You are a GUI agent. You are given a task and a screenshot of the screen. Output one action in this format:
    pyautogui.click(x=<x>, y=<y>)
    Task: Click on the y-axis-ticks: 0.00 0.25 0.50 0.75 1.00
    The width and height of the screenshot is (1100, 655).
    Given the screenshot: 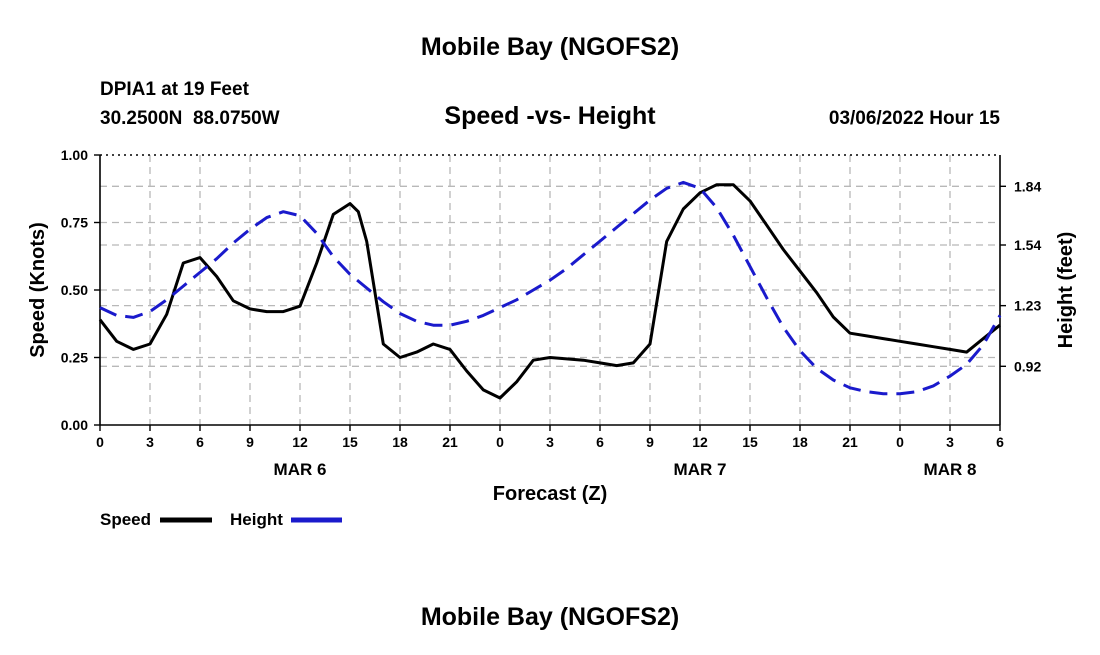 What is the action you would take?
    pyautogui.click(x=80, y=290)
    